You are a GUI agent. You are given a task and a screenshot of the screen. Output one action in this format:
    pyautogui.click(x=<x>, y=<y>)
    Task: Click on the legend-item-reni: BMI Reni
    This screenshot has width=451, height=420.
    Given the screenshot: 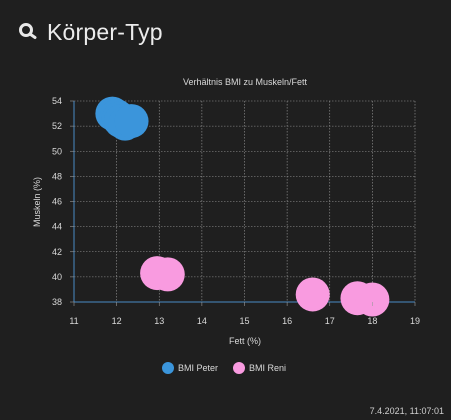 What is the action you would take?
    pyautogui.click(x=259, y=368)
    